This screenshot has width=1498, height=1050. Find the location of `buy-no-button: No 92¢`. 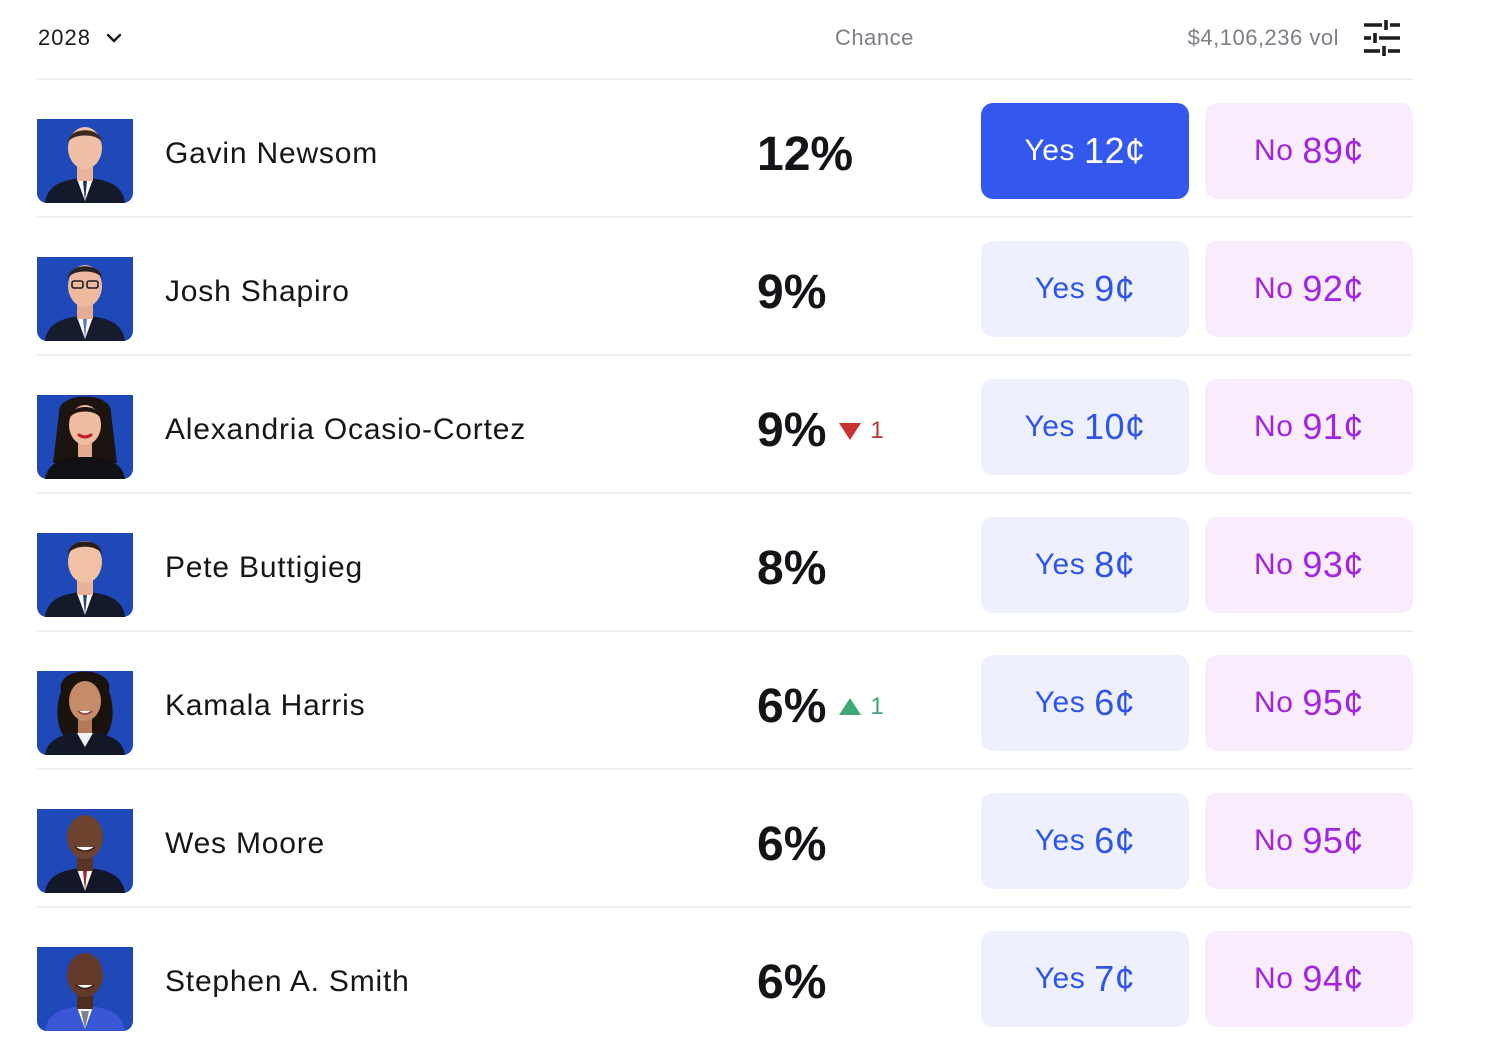

buy-no-button: No 92¢ is located at coordinates (1309, 289).